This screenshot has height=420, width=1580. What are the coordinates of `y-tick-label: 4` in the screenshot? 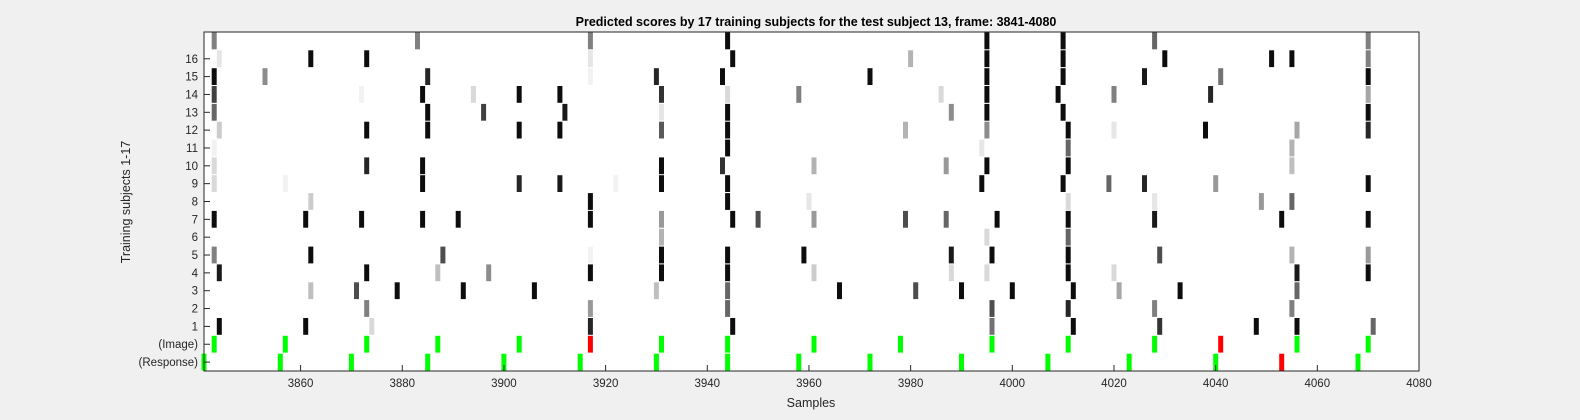 It's located at (195, 274).